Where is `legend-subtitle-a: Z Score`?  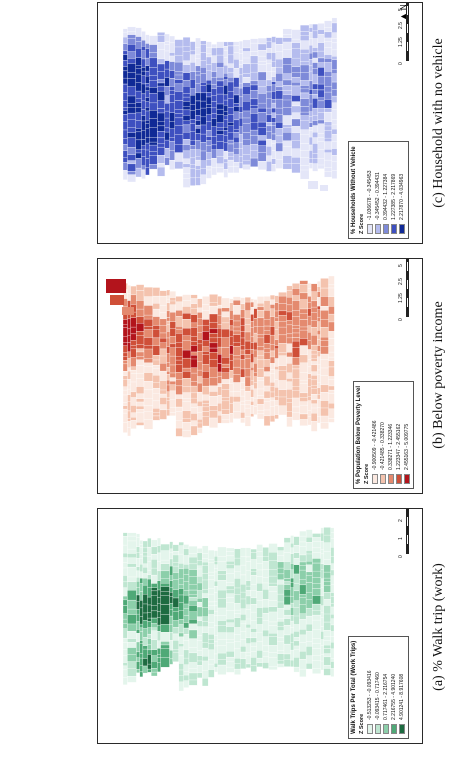 legend-subtitle-a: Z Score is located at coordinates (362, 723).